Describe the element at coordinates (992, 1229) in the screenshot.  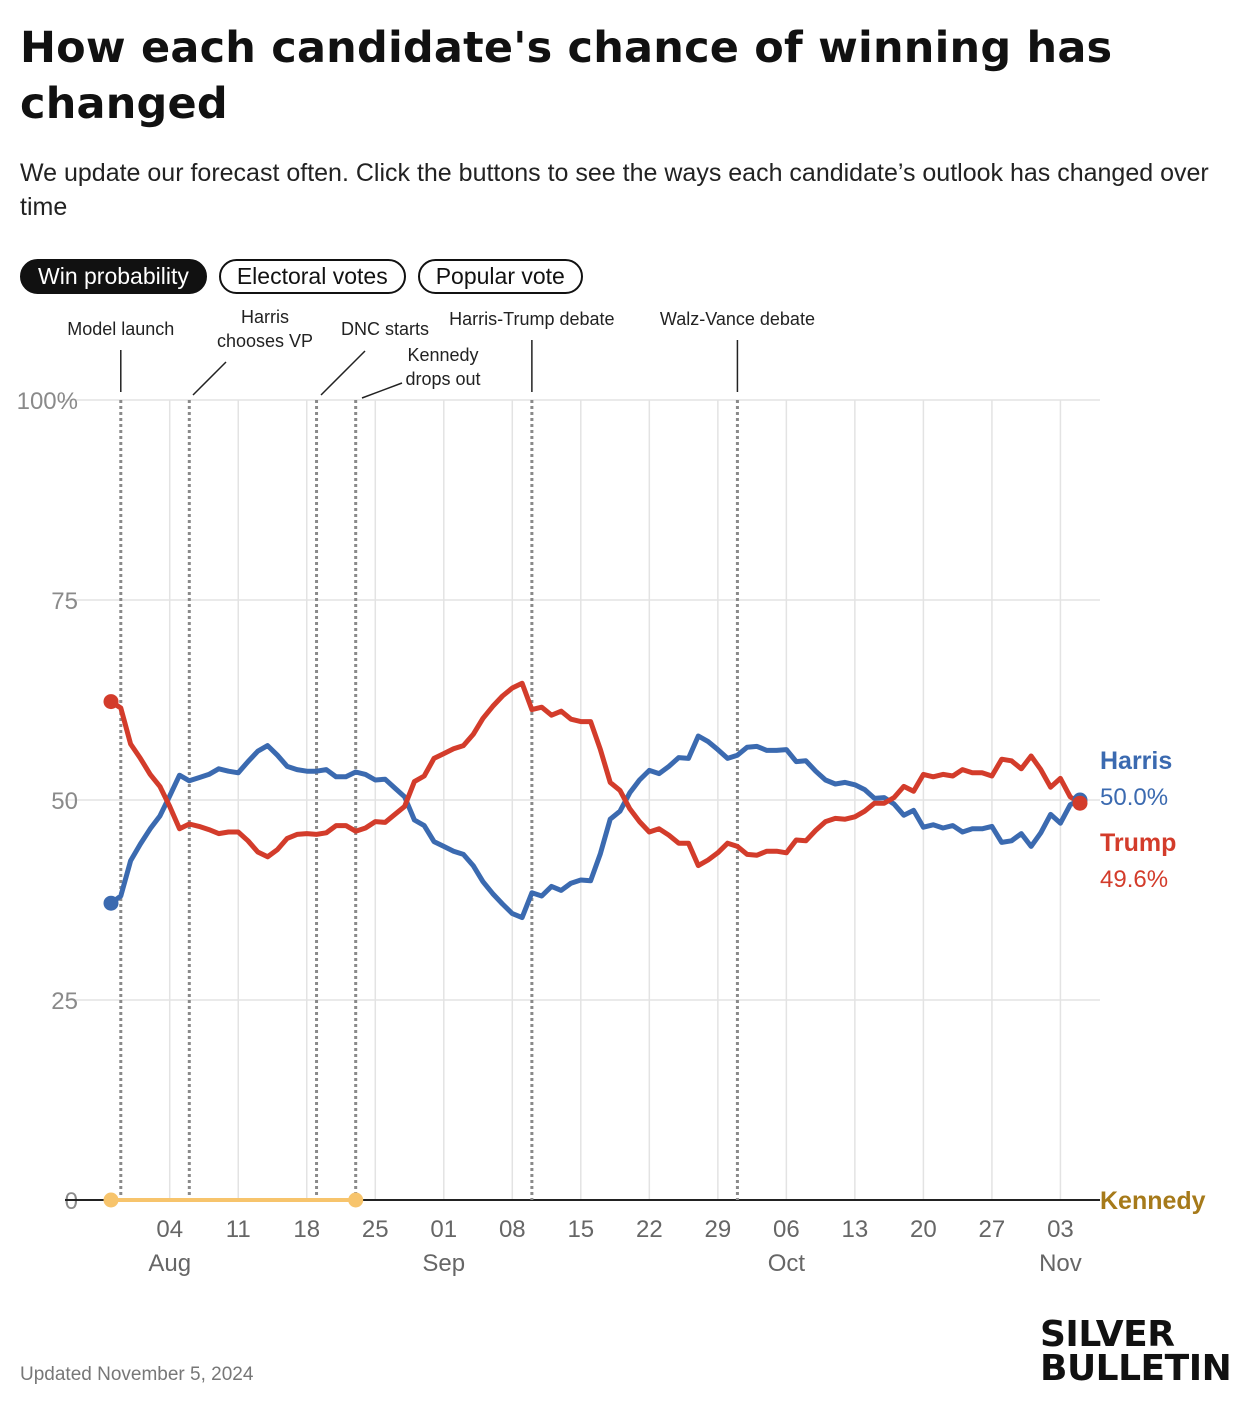
I see `x-tick-label: 27` at that location.